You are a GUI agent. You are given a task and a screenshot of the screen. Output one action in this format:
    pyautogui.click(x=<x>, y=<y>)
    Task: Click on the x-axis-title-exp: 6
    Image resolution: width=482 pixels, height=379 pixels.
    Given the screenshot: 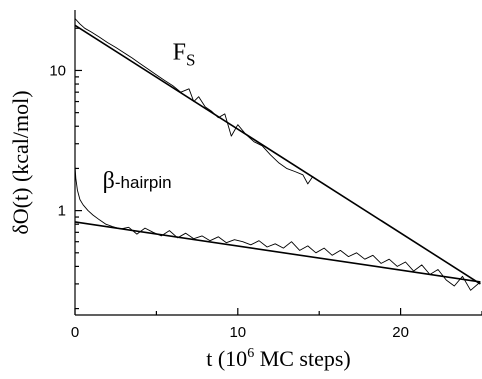 What is the action you would take?
    pyautogui.click(x=250, y=353)
    